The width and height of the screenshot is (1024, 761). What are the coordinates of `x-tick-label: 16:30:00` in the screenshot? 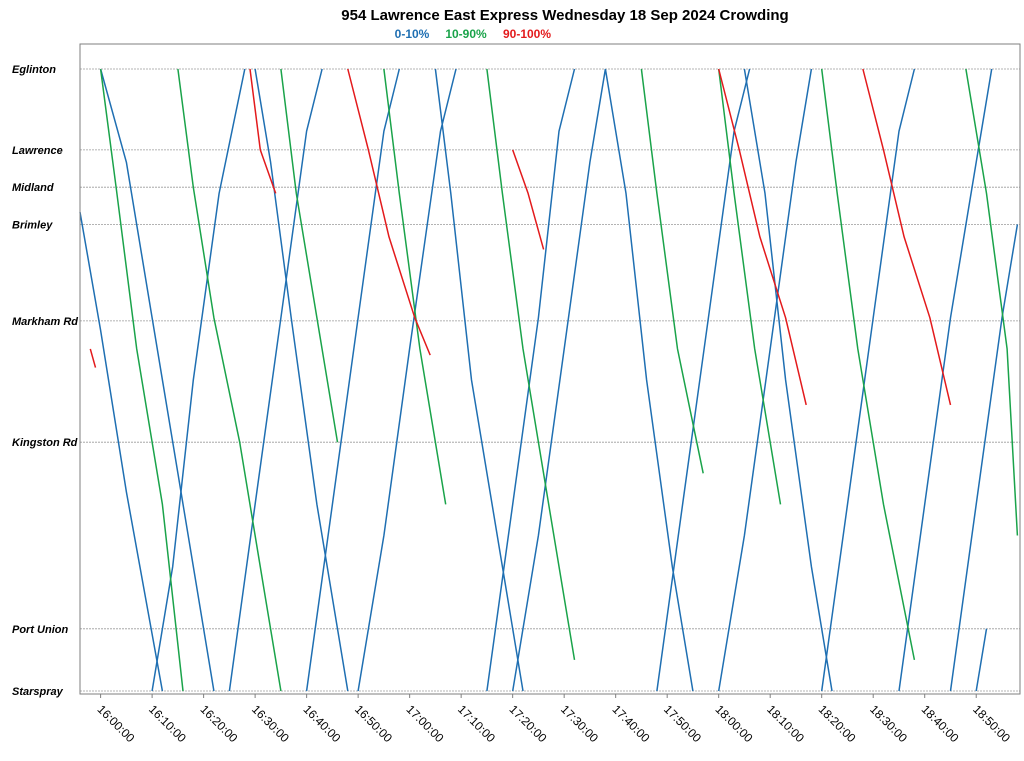 It's located at (270, 723).